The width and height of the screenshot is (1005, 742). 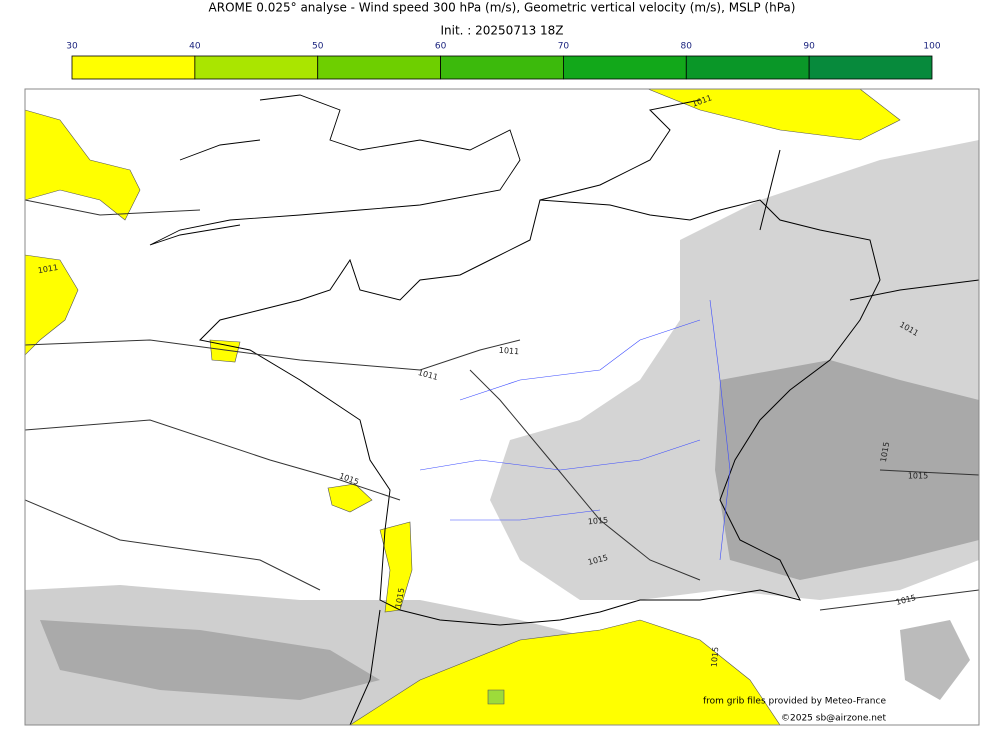 I want to click on border, so click(x=869, y=225).